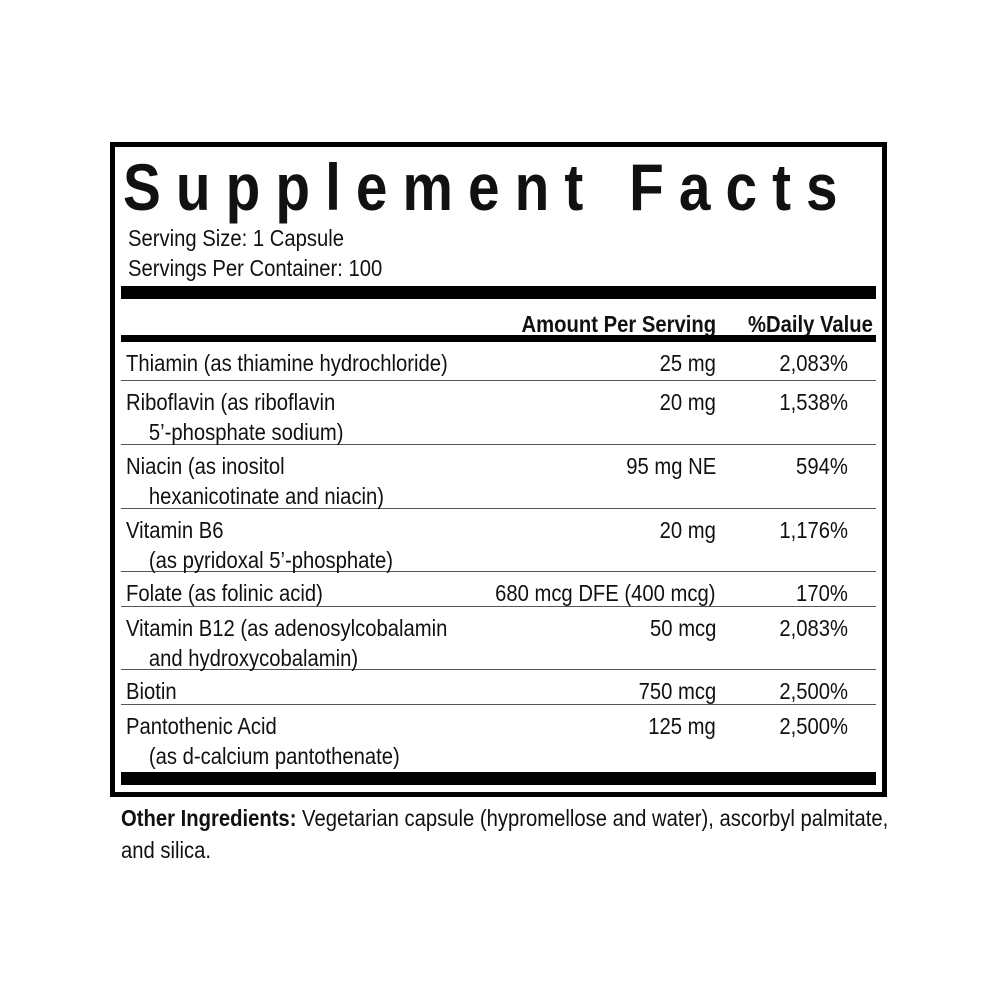 The height and width of the screenshot is (1000, 1000). What do you see at coordinates (175, 530) in the screenshot?
I see `nutrient-name-line1: Vitamin B6` at bounding box center [175, 530].